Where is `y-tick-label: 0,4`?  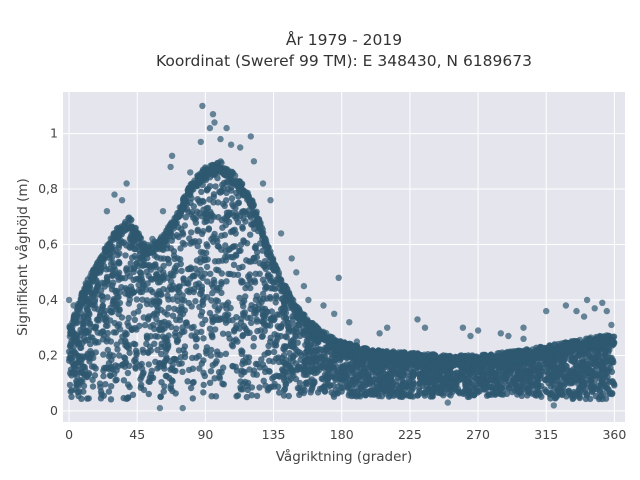 y-tick-label: 0,4 is located at coordinates (48, 299).